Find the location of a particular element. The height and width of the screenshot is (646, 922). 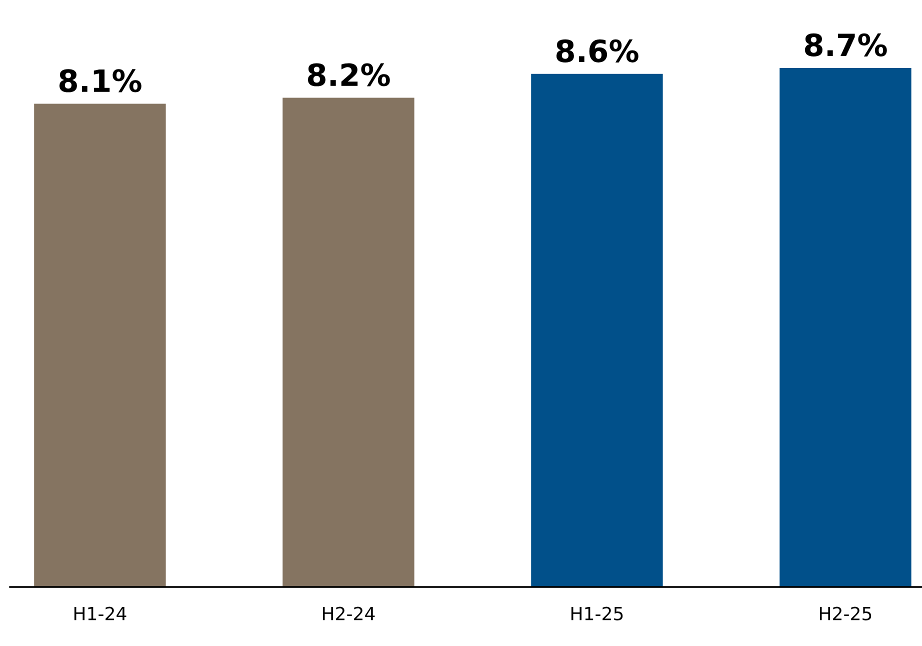

x-tick-label: H2-24 is located at coordinates (348, 613).